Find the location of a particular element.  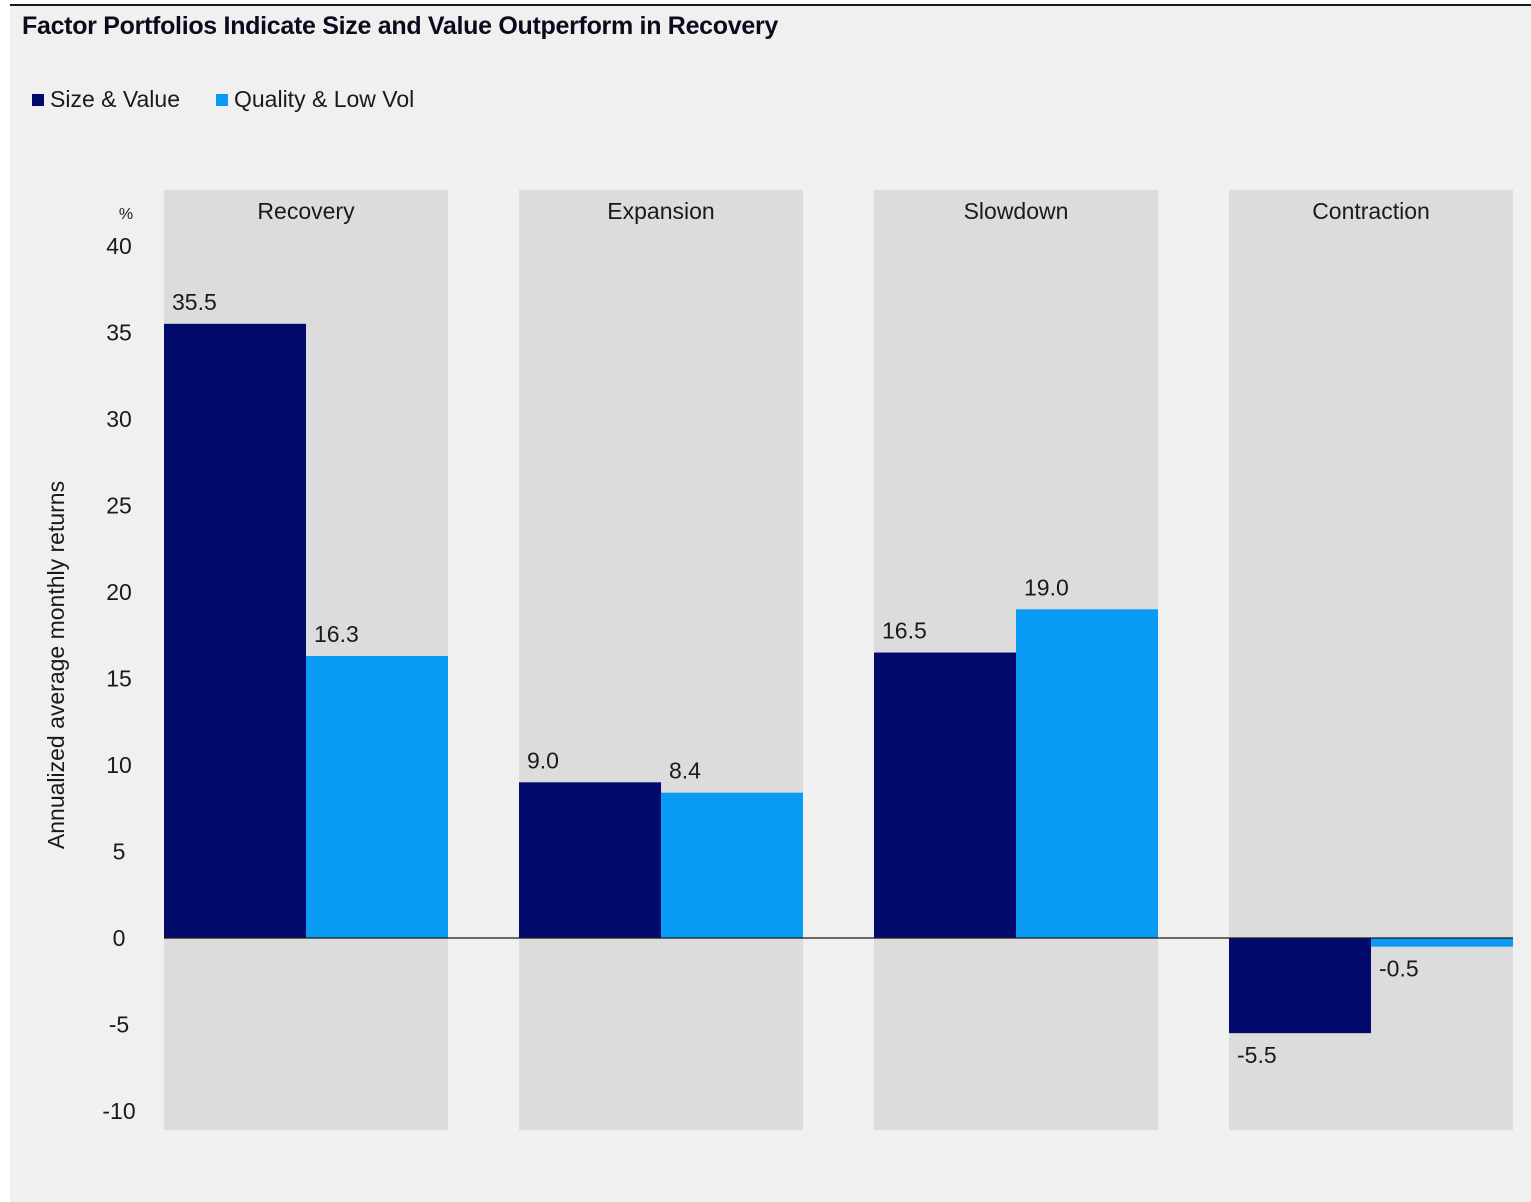

bar-quality-low-vol-expansion is located at coordinates (732, 865).